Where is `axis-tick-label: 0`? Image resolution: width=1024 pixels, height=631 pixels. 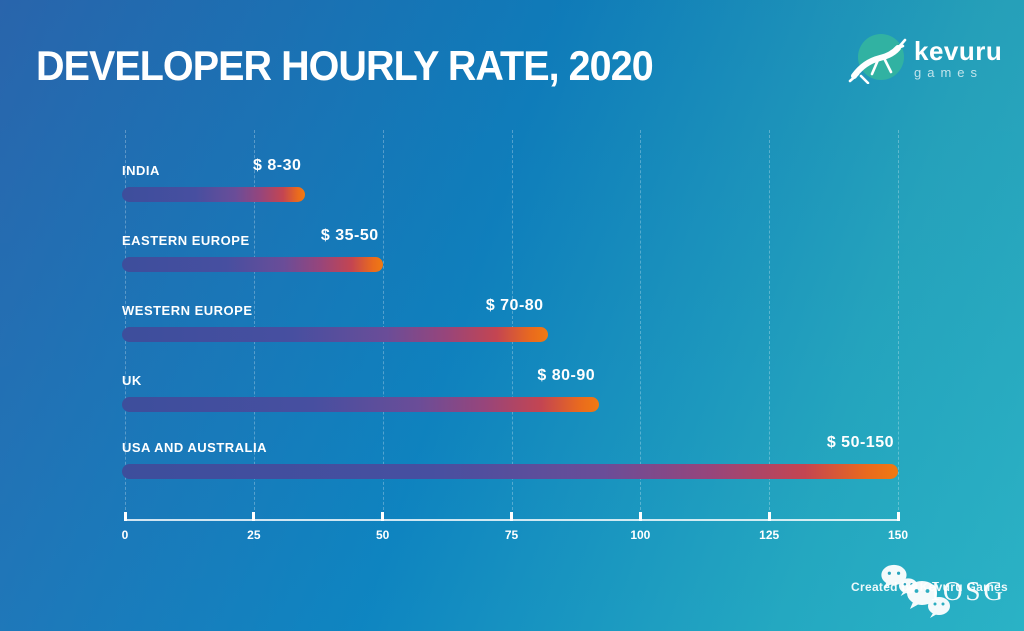
axis-tick-label: 0 is located at coordinates (125, 535).